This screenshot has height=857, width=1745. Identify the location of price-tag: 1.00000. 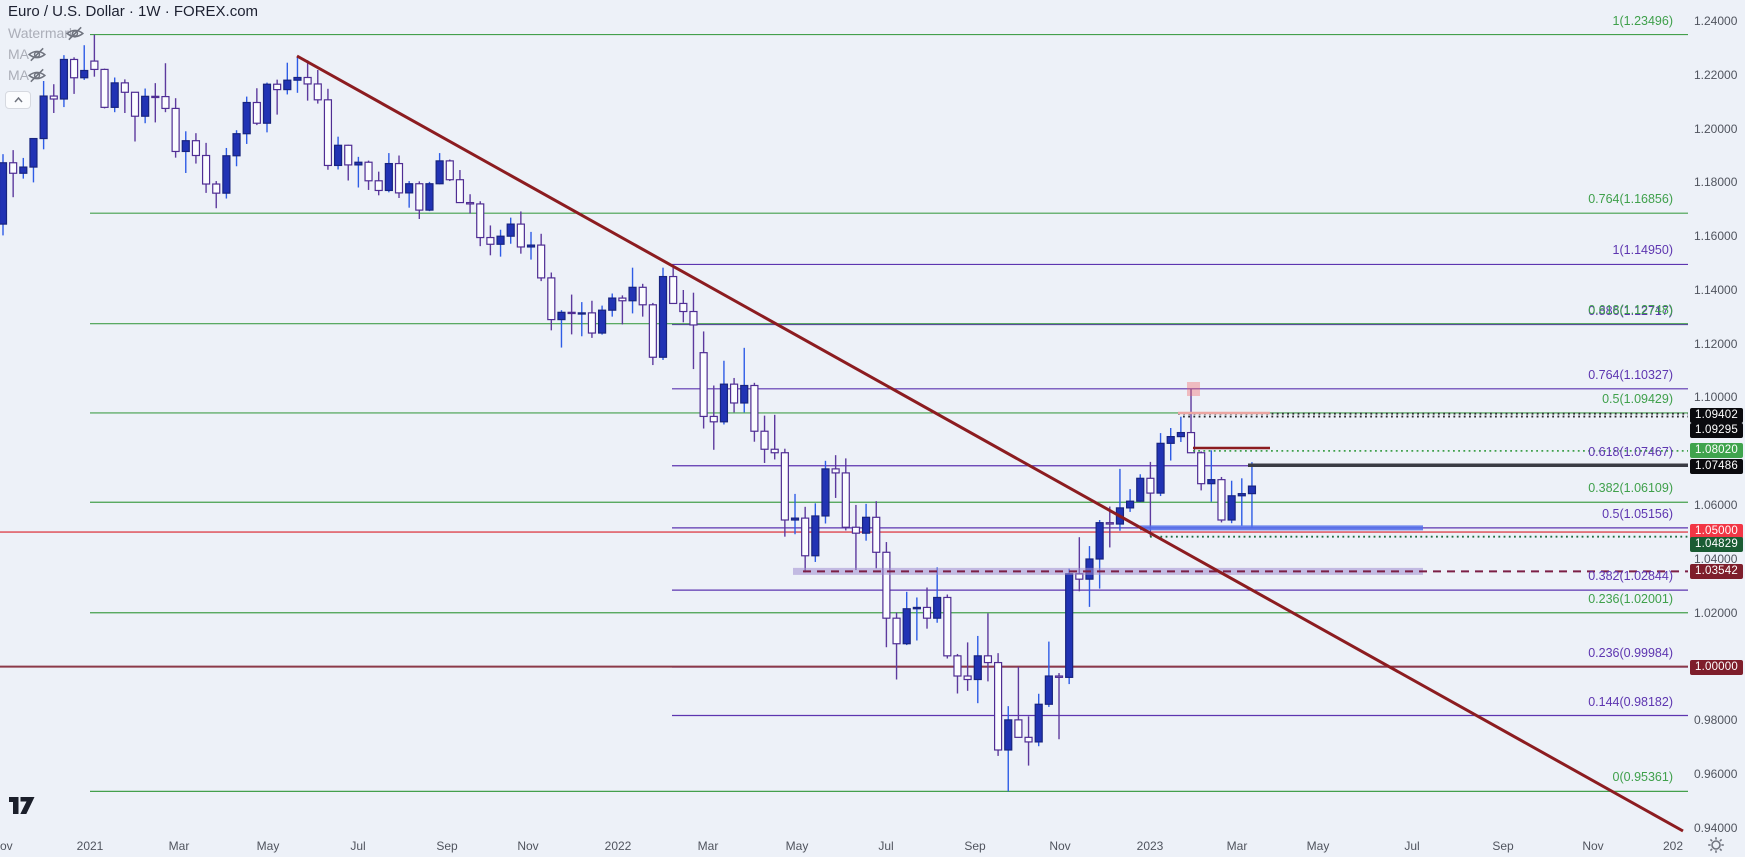
(1716, 667).